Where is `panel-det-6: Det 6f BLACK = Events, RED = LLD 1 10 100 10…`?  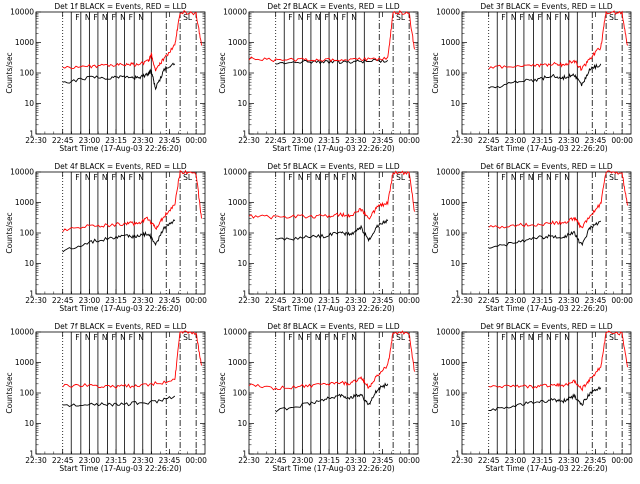 panel-det-6: Det 6f BLACK = Events, RED = LLD 1 10 100 10… is located at coordinates (532, 240).